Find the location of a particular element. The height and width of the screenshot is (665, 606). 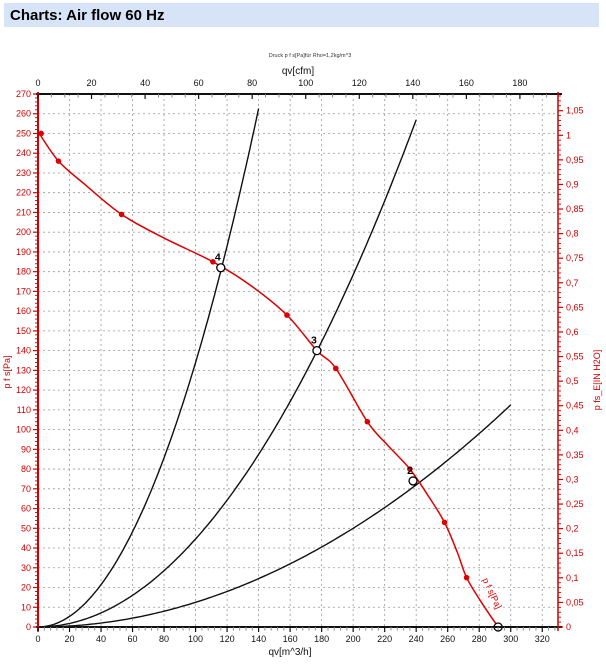

left-tick-label: 50 is located at coordinates (26, 528).